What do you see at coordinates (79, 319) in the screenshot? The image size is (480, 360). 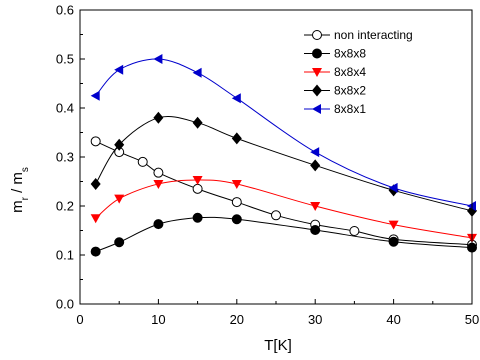 I see `x-tick-label: 0` at bounding box center [79, 319].